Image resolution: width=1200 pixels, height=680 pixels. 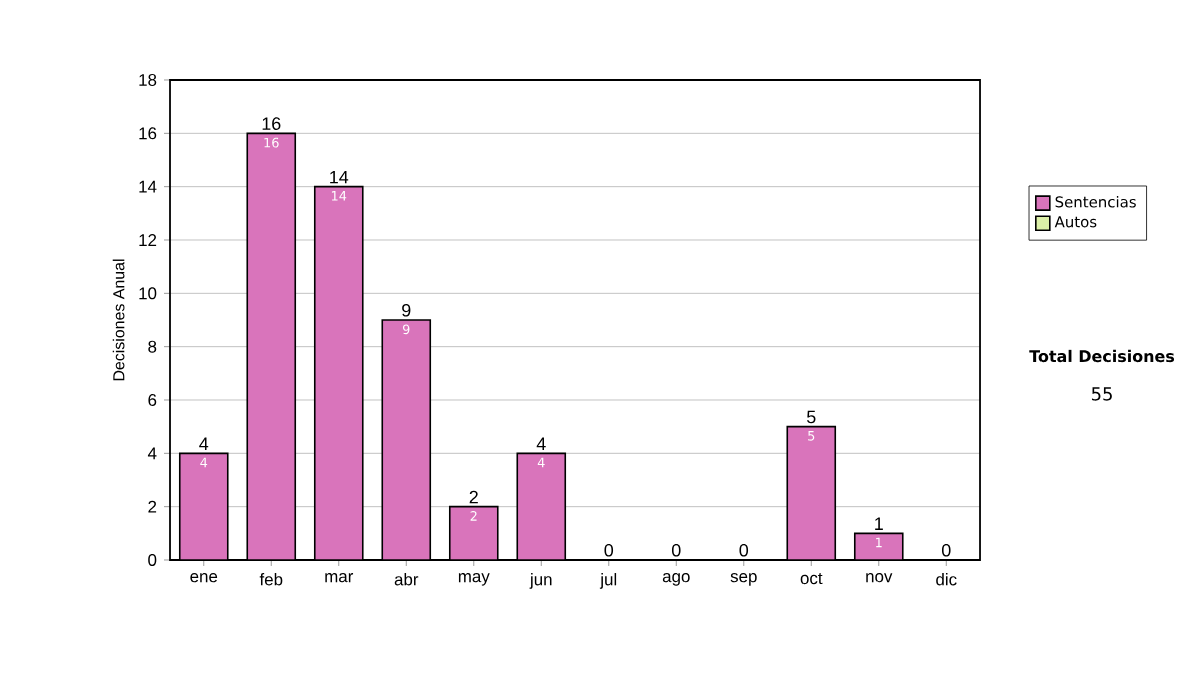 What do you see at coordinates (152, 346) in the screenshot?
I see `y-tick-label: 8` at bounding box center [152, 346].